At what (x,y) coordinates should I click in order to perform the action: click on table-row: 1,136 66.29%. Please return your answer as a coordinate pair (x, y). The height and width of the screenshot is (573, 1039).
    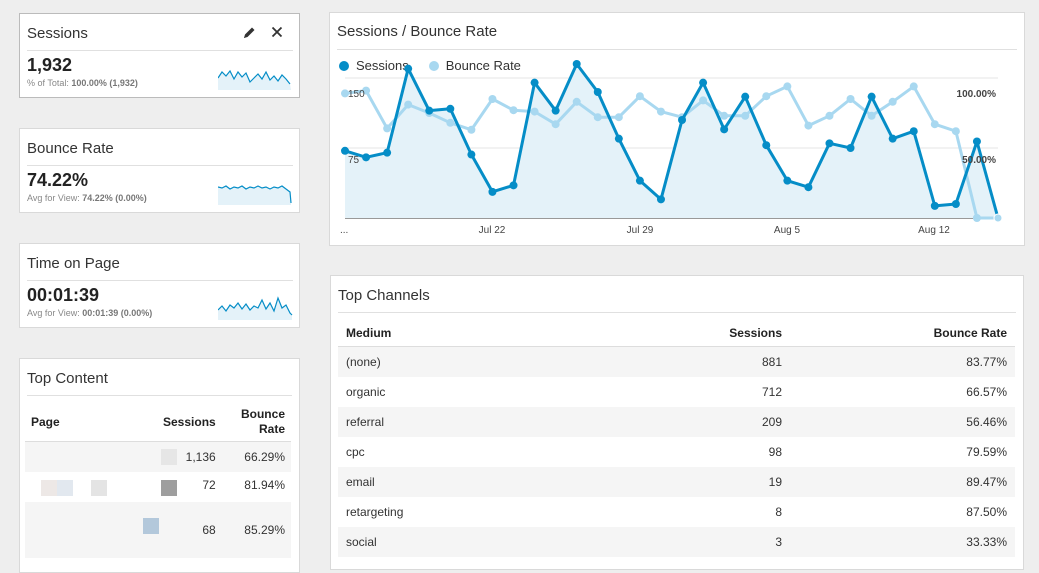
    Looking at the image, I should click on (158, 456).